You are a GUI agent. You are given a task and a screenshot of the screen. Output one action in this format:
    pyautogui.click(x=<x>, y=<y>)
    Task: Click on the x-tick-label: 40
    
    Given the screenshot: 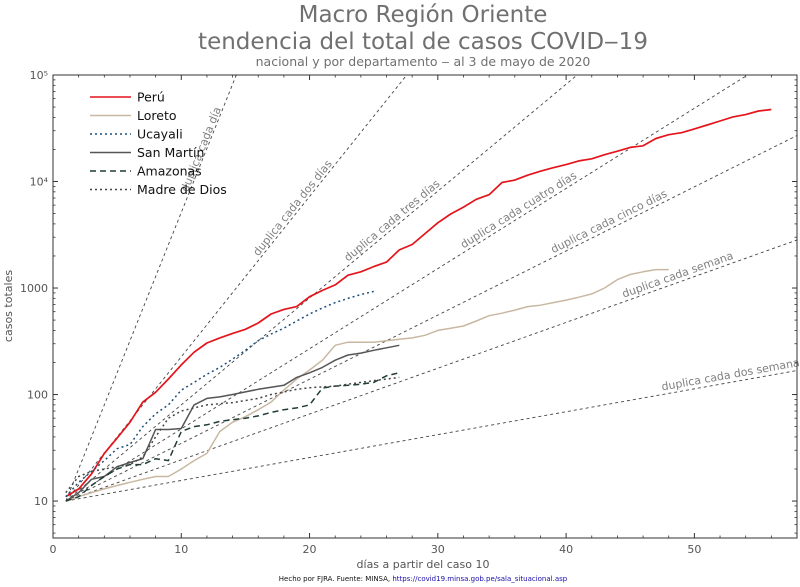 What is the action you would take?
    pyautogui.click(x=566, y=549)
    